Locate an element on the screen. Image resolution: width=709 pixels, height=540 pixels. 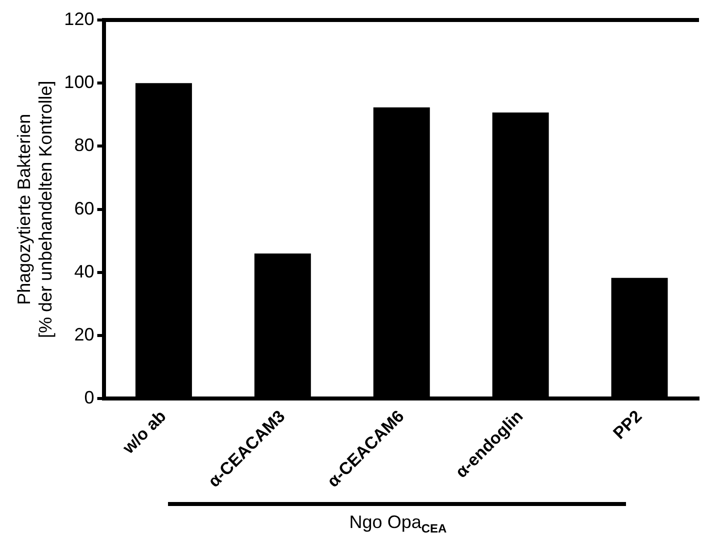
x-axis-title: Ngo Opa$_{CEA}$ is located at coordinates (398, 524).